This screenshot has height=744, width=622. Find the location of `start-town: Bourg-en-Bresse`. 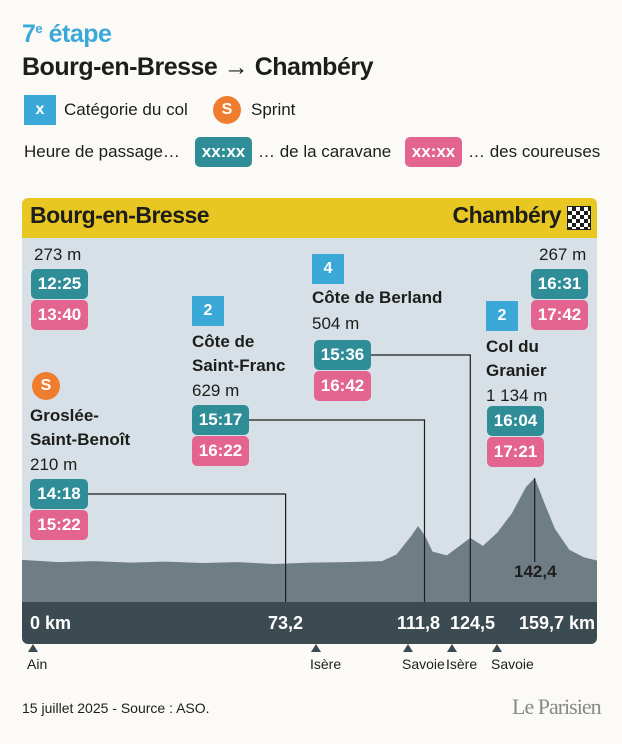

start-town: Bourg-en-Bresse is located at coordinates (120, 215).